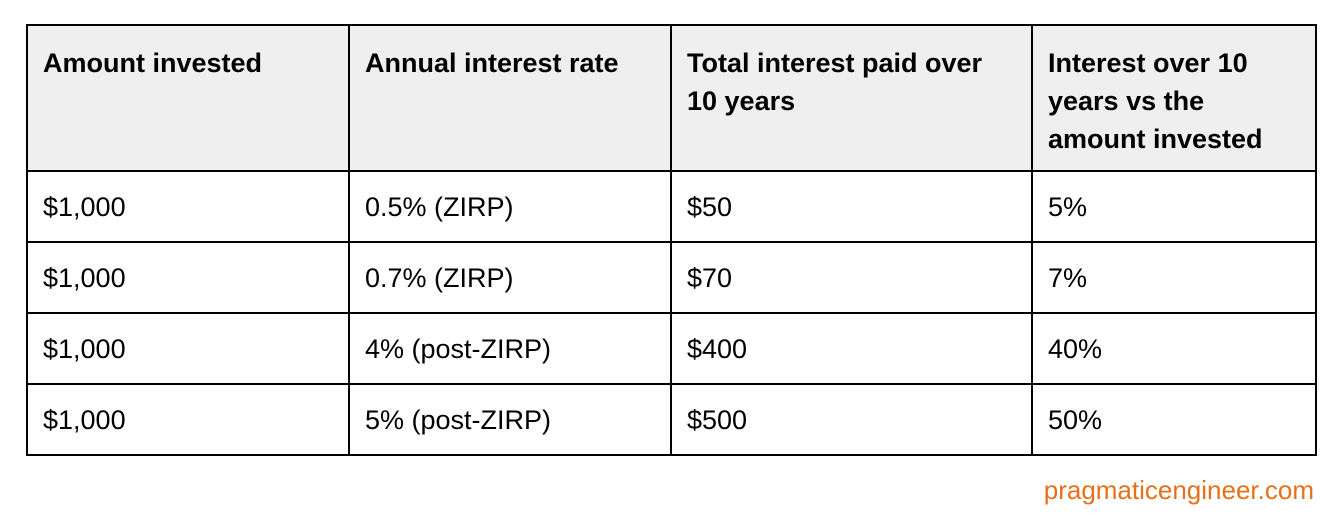 This screenshot has width=1344, height=524. What do you see at coordinates (1174, 277) in the screenshot?
I see `cell-interest-vs-amount: 7%` at bounding box center [1174, 277].